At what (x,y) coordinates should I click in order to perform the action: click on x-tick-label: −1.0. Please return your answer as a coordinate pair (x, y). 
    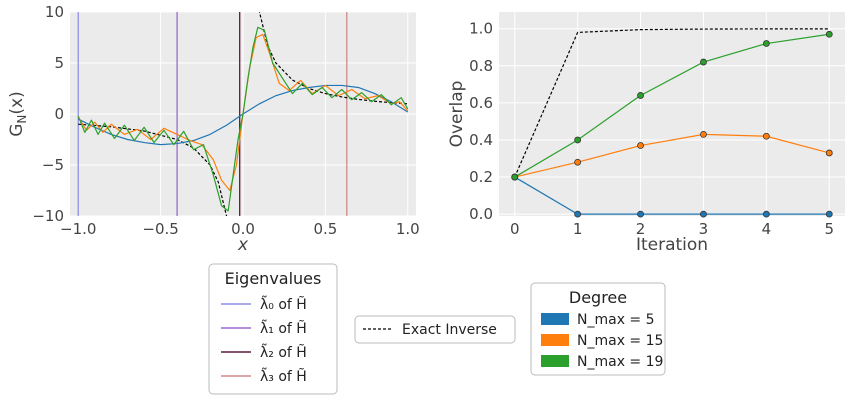
    Looking at the image, I should click on (78, 229).